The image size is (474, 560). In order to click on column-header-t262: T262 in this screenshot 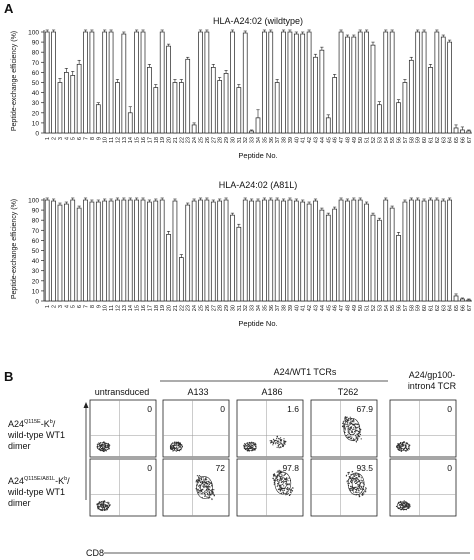, I will do `click(348, 392)`.